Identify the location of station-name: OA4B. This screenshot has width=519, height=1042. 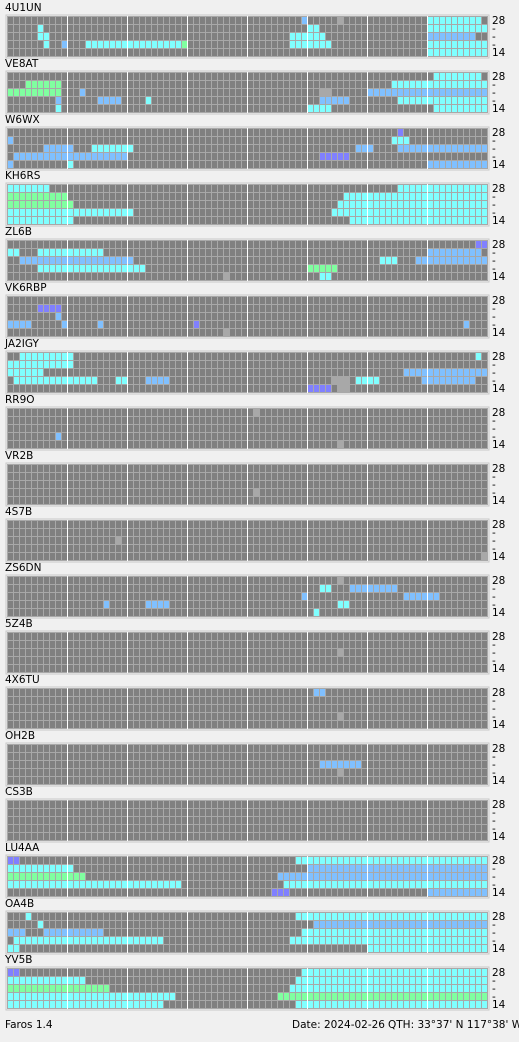
(19, 904).